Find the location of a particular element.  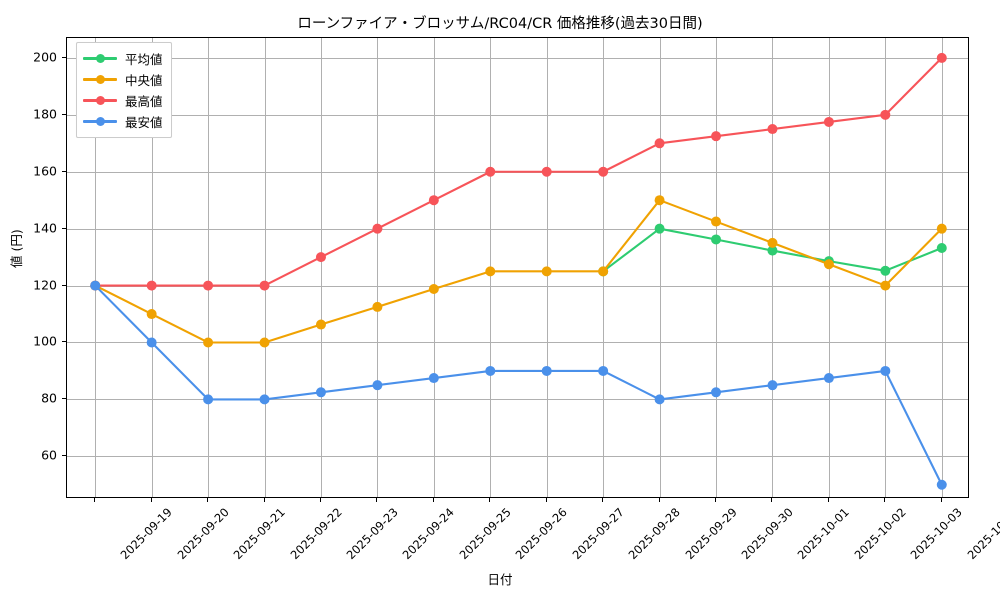

legend-item-2: 中央値 is located at coordinates (123, 79).